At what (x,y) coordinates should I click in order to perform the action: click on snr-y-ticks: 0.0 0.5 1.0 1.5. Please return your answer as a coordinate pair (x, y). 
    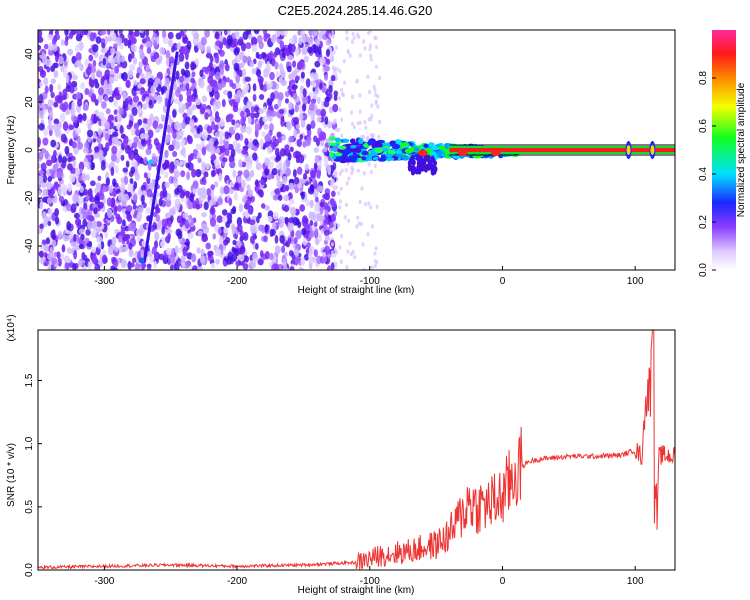
    Looking at the image, I should click on (33, 475).